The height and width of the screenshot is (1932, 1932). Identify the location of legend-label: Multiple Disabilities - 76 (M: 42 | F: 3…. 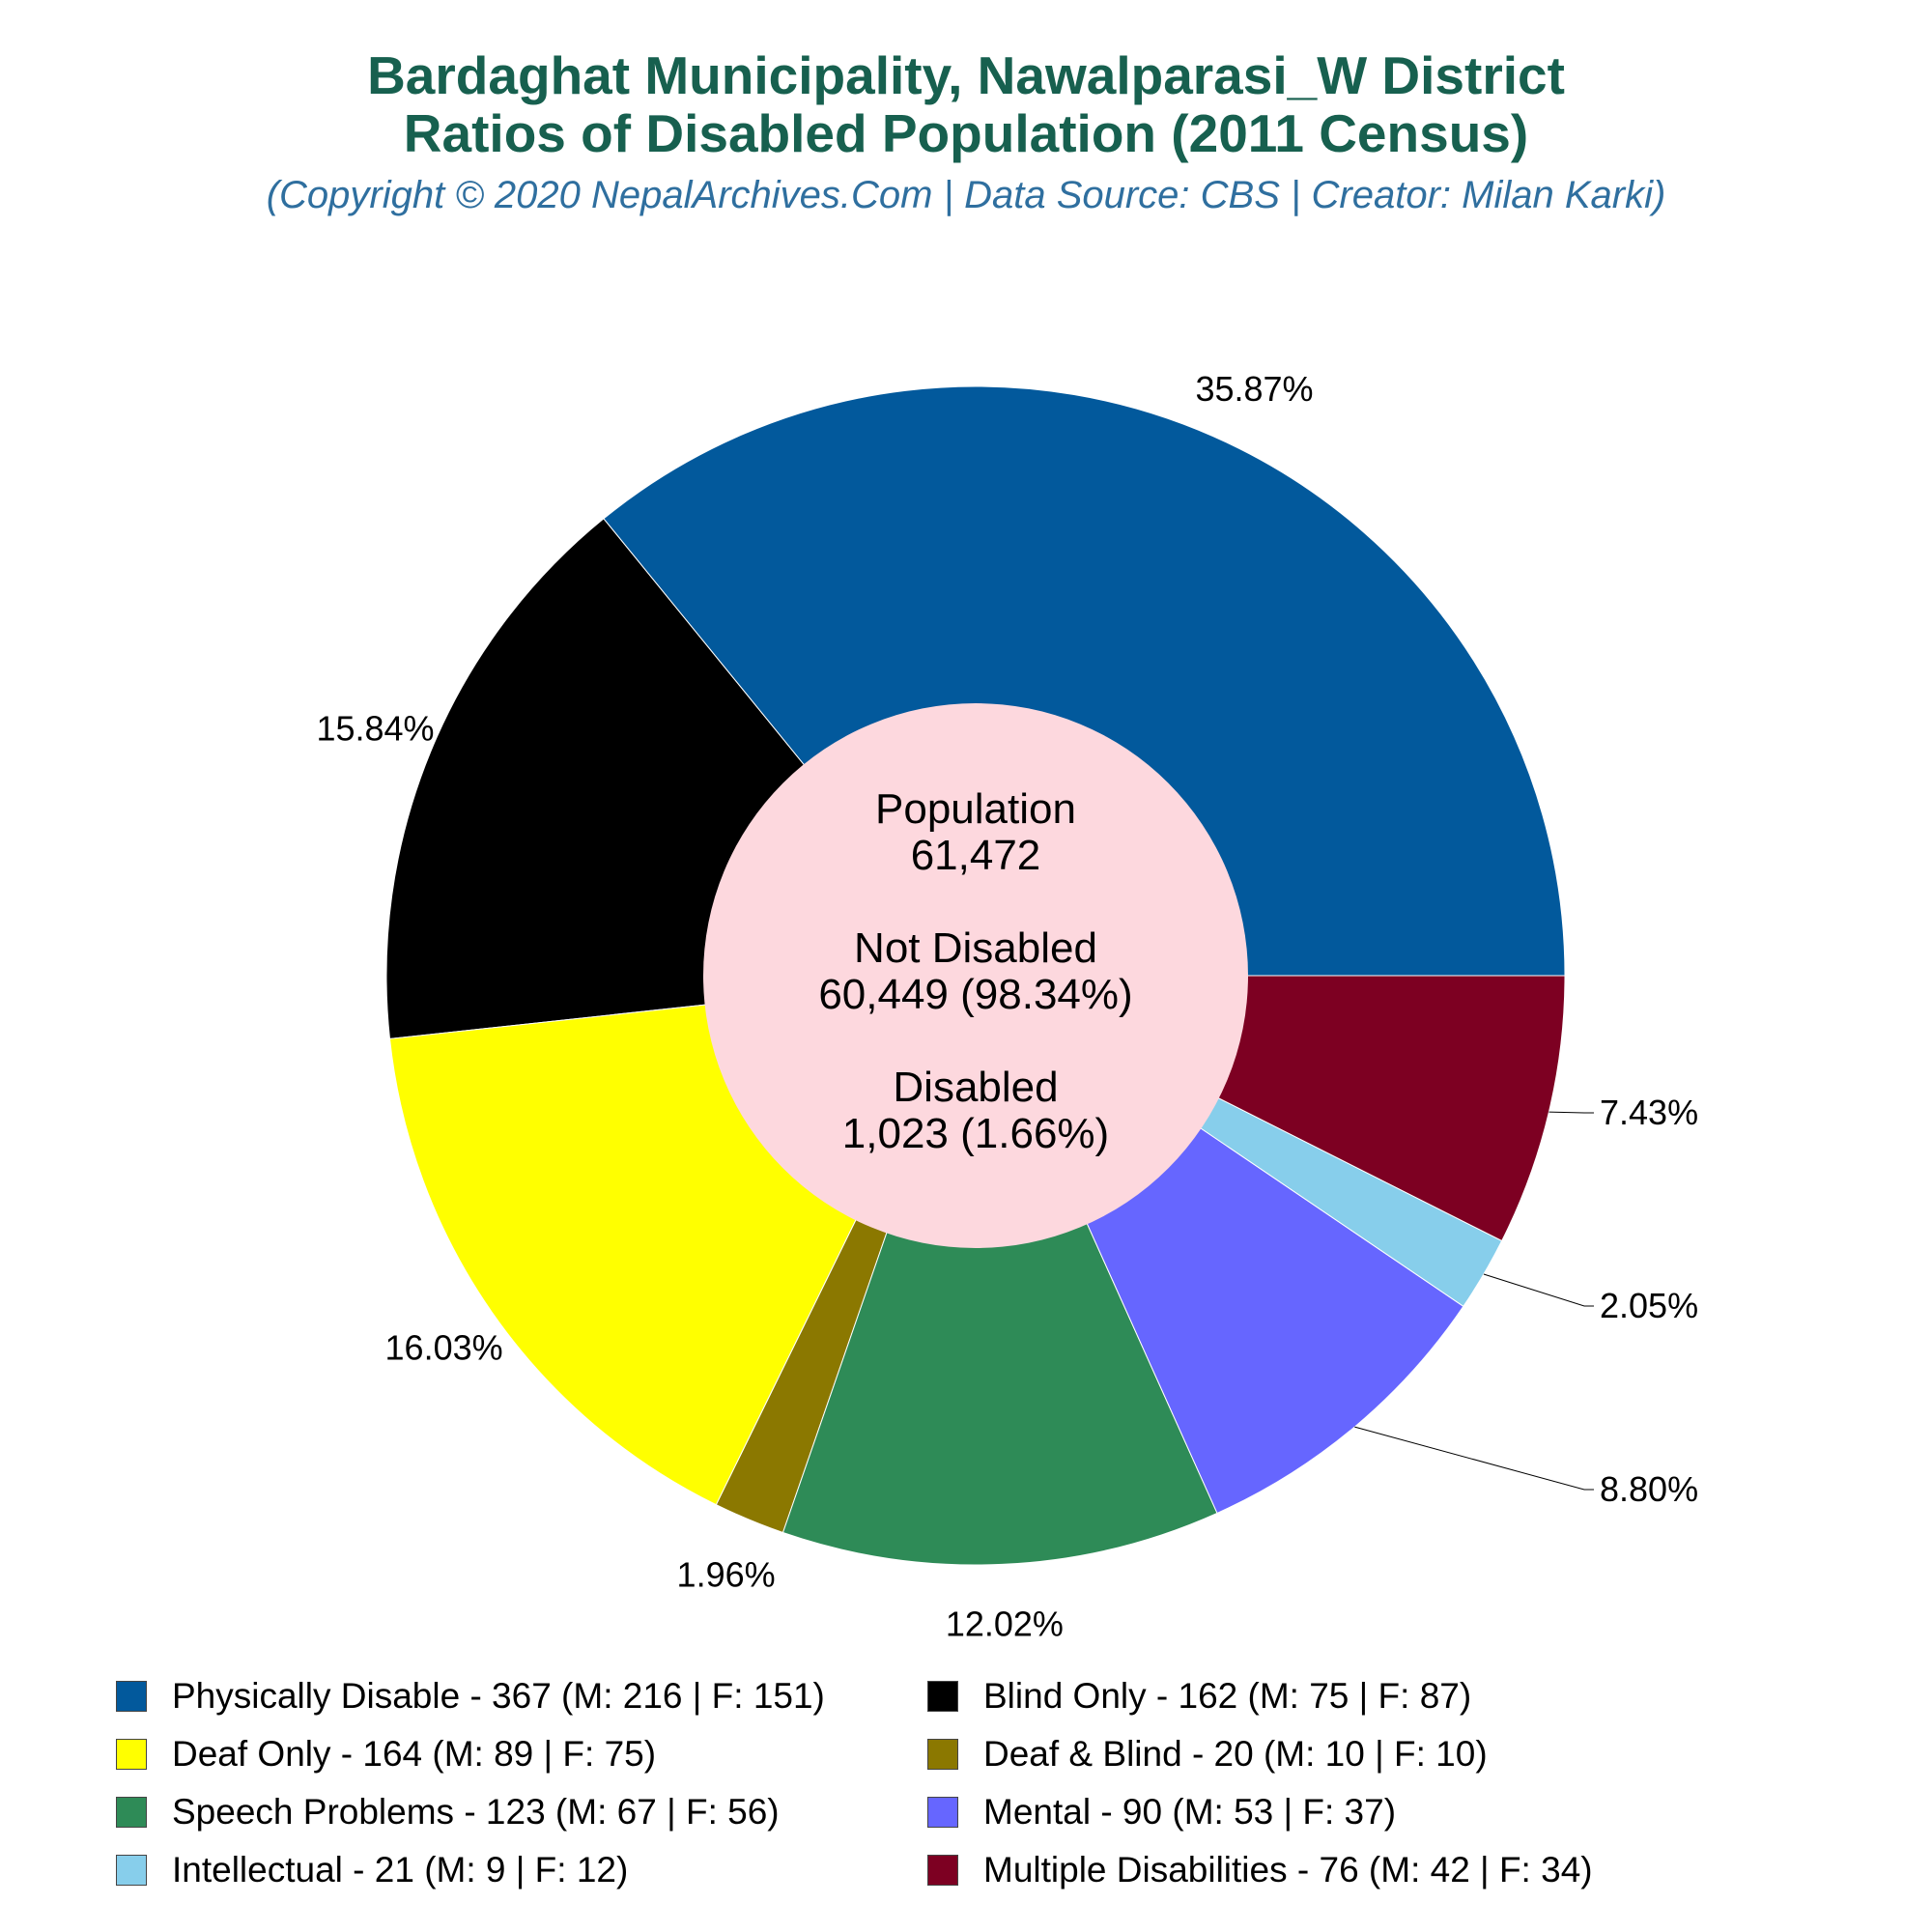
(1288, 1869).